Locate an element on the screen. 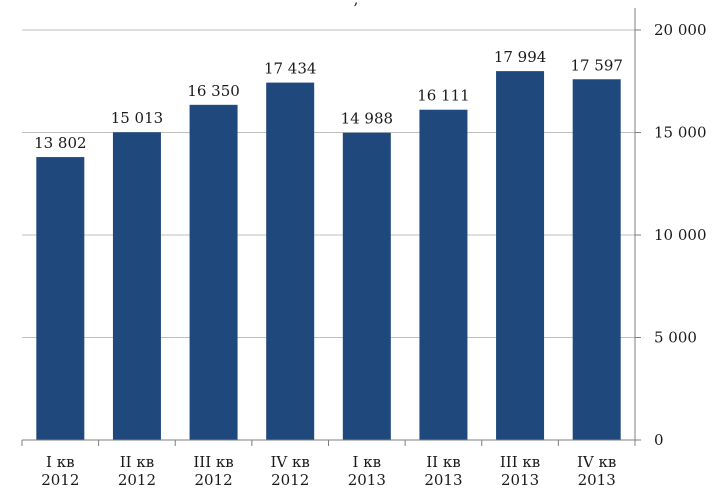 Image resolution: width=716 pixels, height=490 pixels. bar-value-label: 15 013 is located at coordinates (137, 118).